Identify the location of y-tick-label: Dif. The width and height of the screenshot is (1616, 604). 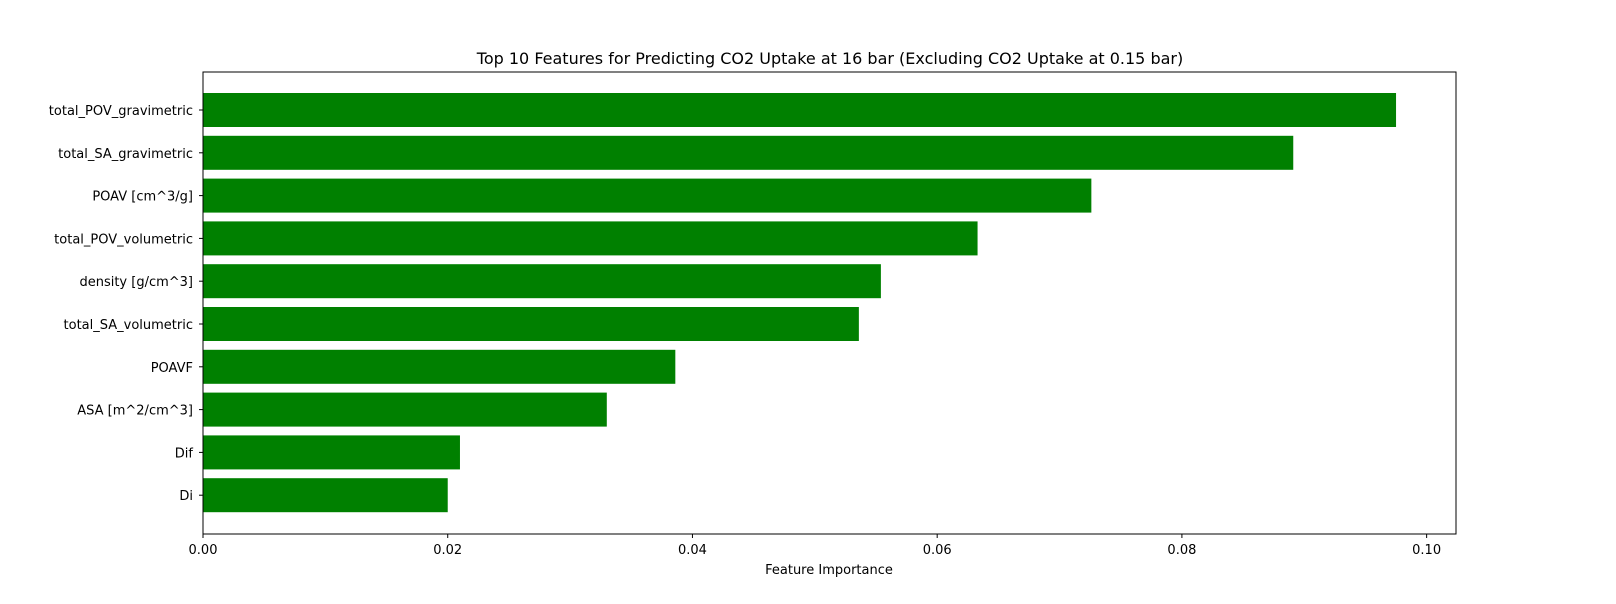
(184, 453).